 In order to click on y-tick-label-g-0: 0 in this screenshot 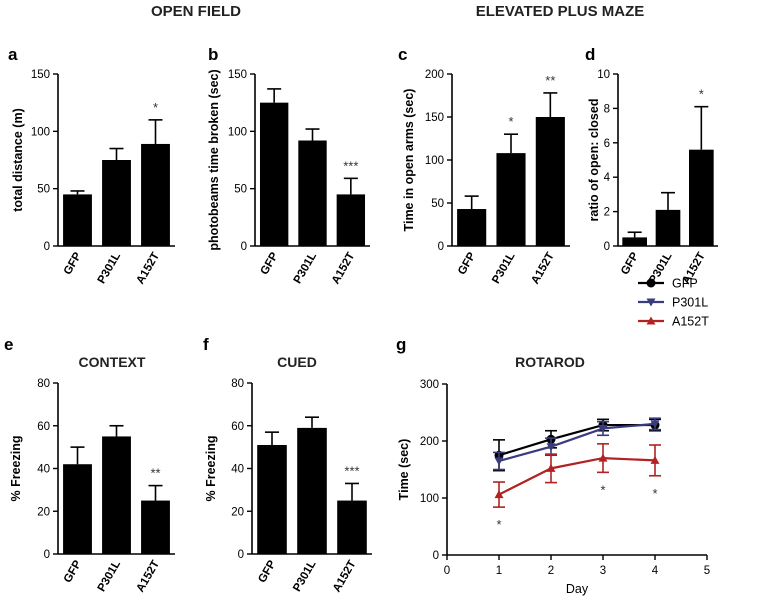, I will do `click(436, 556)`.